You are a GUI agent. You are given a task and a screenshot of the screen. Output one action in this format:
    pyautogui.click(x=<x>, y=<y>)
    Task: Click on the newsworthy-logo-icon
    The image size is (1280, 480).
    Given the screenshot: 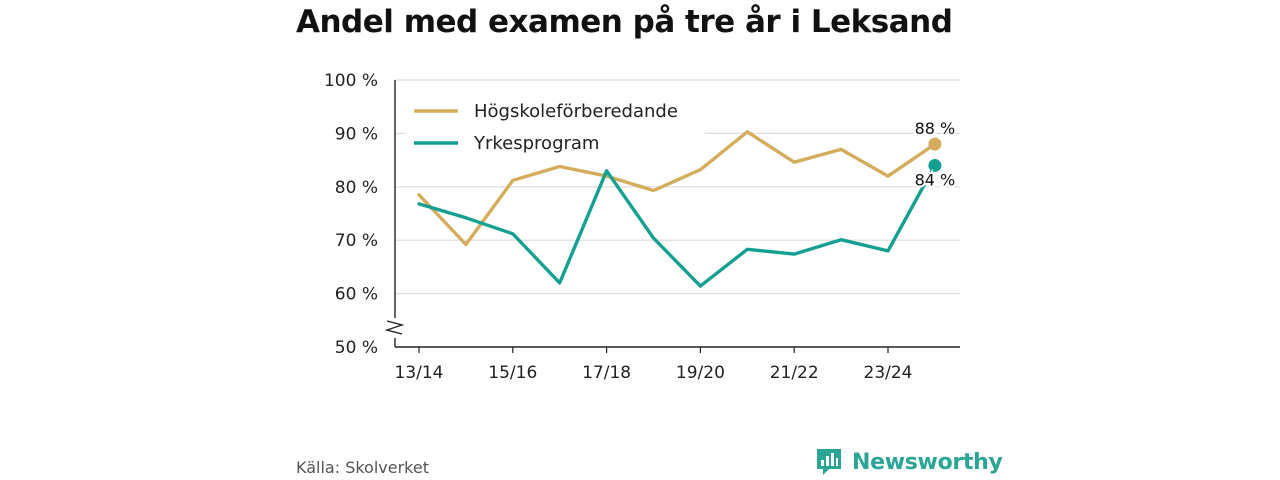 What is the action you would take?
    pyautogui.click(x=829, y=462)
    